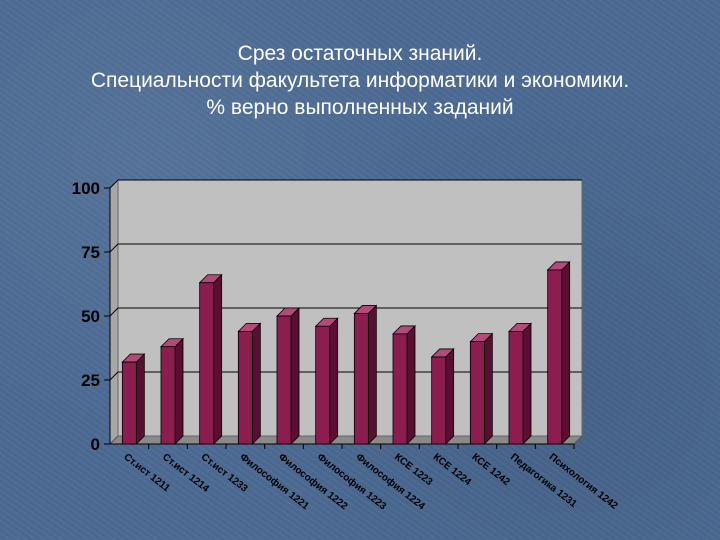 This screenshot has width=720, height=540. I want to click on chart-title-line-1: Срез остаточных знаний., so click(360, 53).